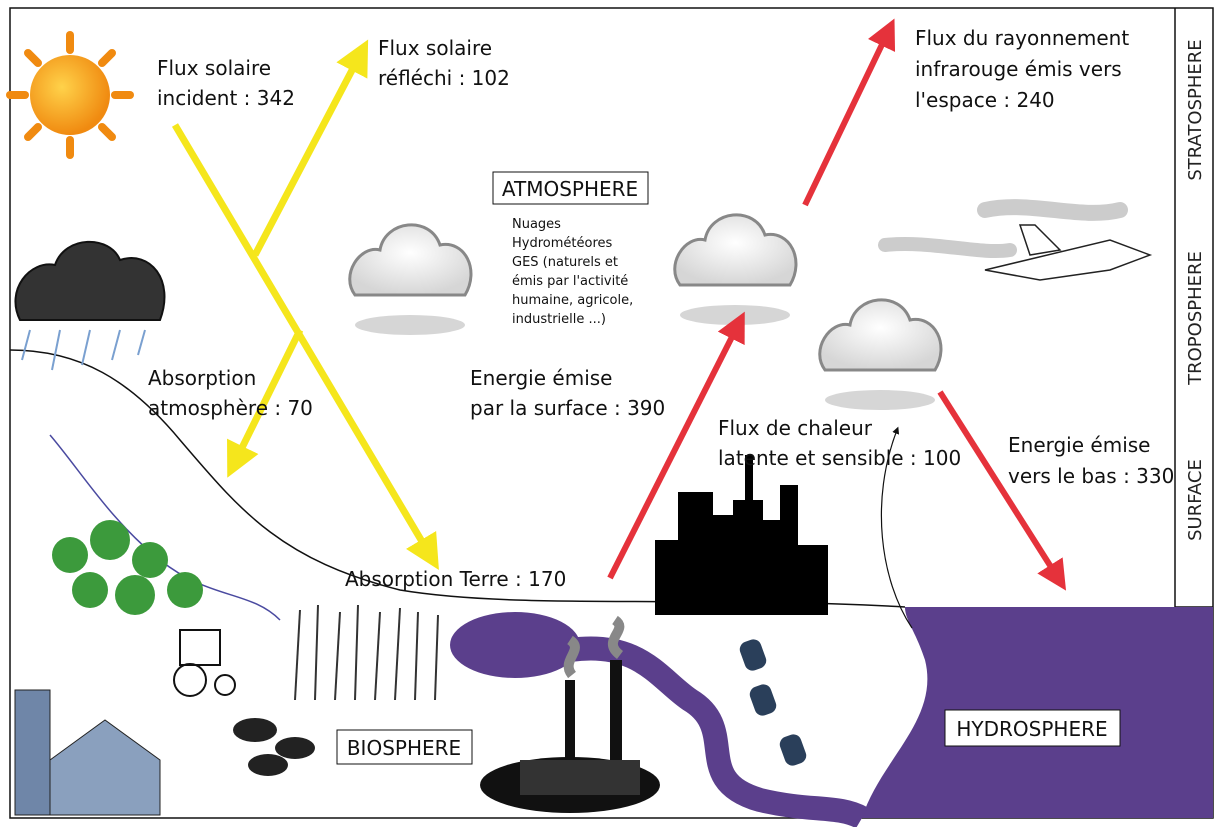  Describe the element at coordinates (896, 527) in the screenshot. I see `heat-flux-arrow` at that location.